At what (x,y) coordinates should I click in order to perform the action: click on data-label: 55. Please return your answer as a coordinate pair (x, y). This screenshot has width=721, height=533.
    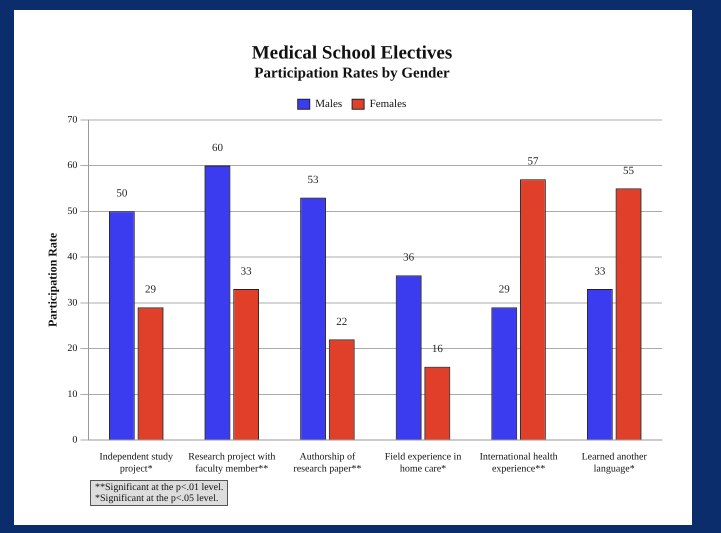
    Looking at the image, I should click on (629, 170).